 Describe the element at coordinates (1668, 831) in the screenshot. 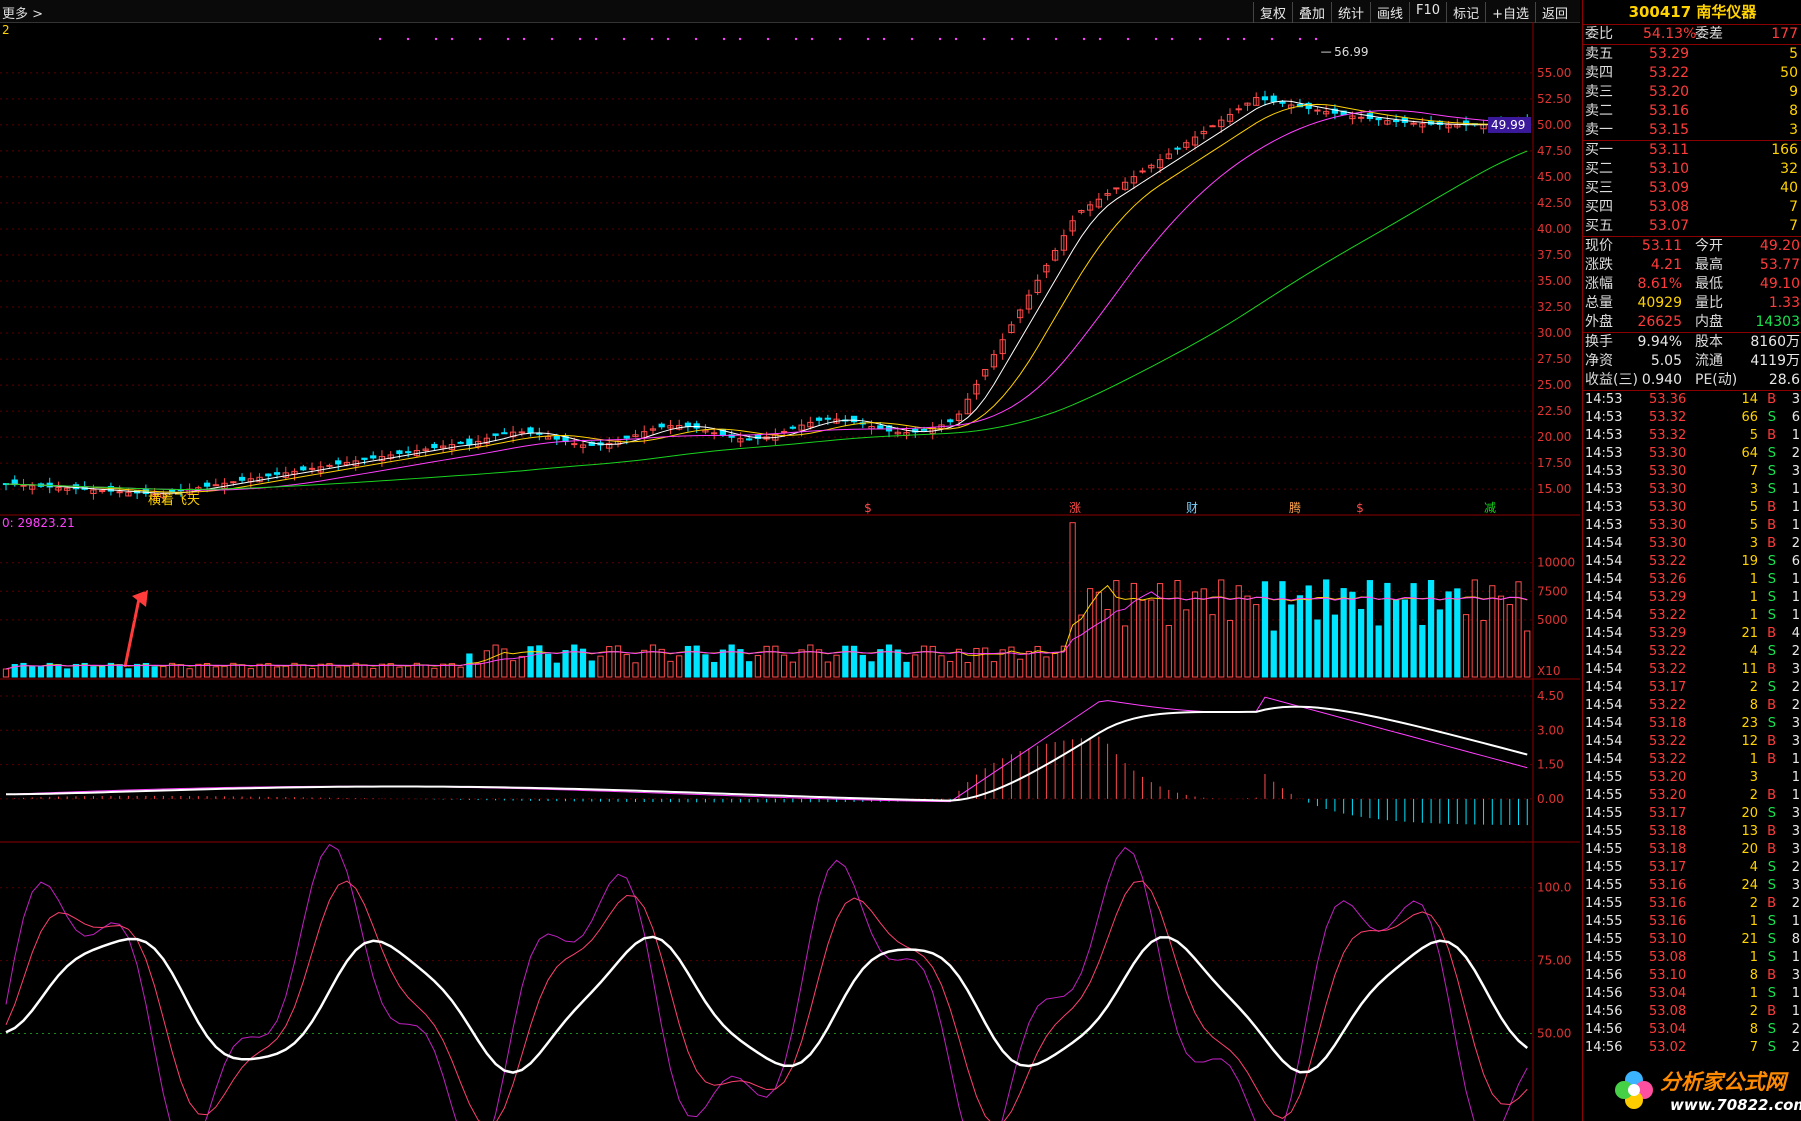

I see `tick-price: 53.18` at that location.